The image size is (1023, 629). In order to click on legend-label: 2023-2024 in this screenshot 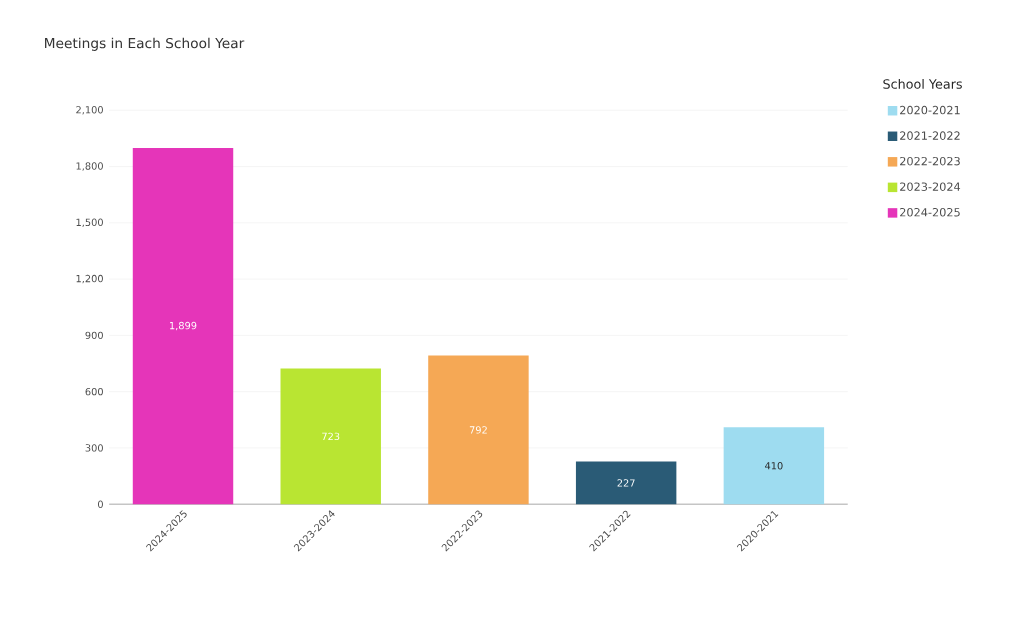, I will do `click(930, 186)`.